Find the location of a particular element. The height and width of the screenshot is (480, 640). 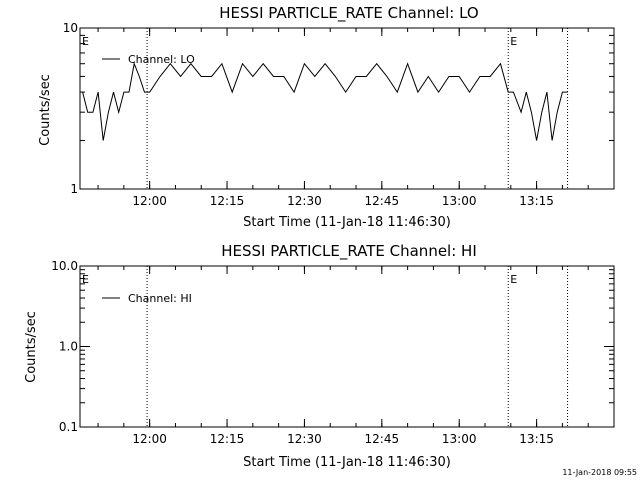

series-line-channel-lo is located at coordinates (325, 101).